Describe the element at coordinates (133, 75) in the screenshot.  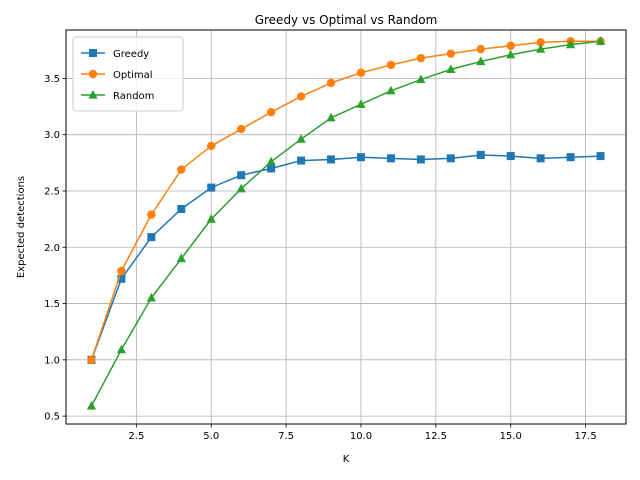
I see `legend-label-optimal: Optimal` at that location.